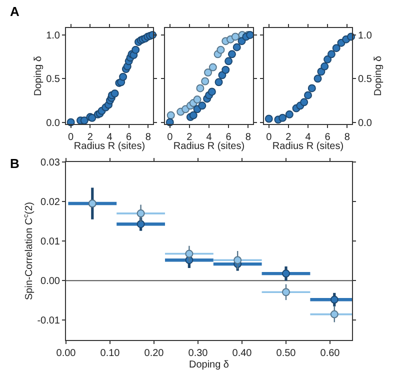  Describe the element at coordinates (365, 36) in the screenshot. I see `y2-tick-label: 1.0` at that location.